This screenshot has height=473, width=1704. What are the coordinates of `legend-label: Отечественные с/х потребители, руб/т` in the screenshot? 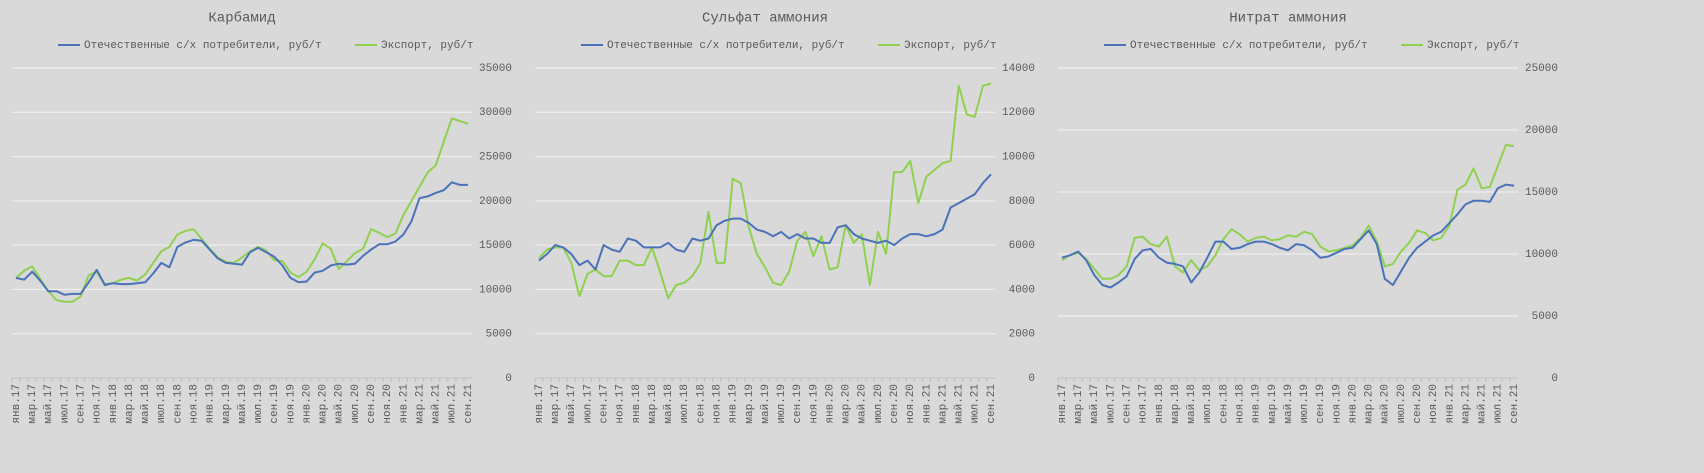 It's located at (203, 45).